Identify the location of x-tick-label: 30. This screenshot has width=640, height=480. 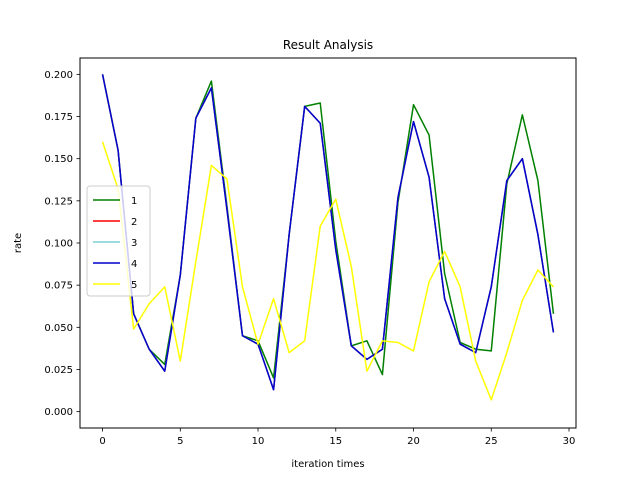
(569, 441).